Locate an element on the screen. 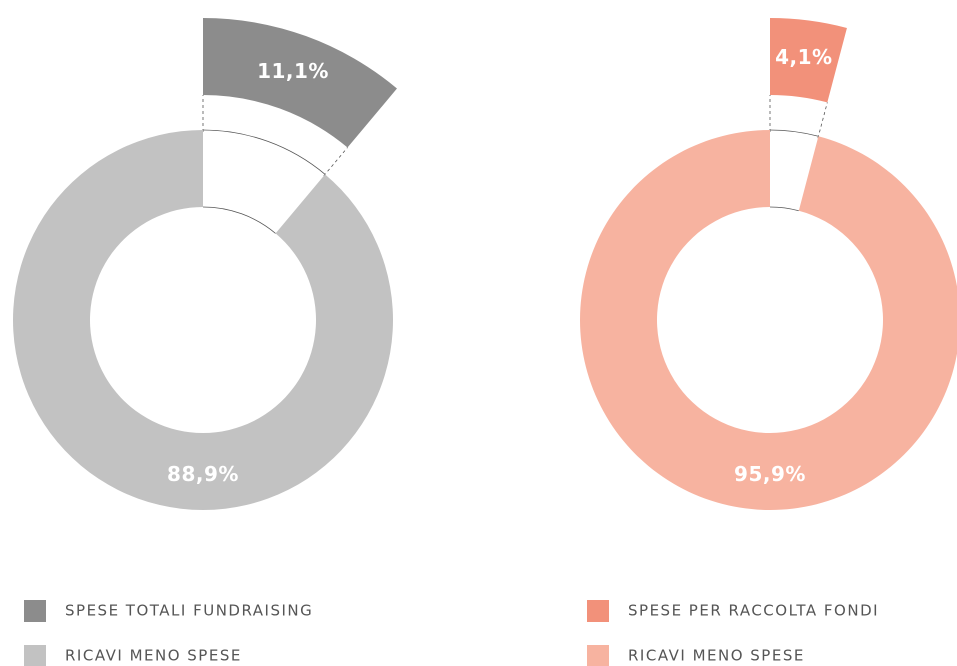 This screenshot has width=957, height=666. value-label: 11,1% is located at coordinates (293, 71).